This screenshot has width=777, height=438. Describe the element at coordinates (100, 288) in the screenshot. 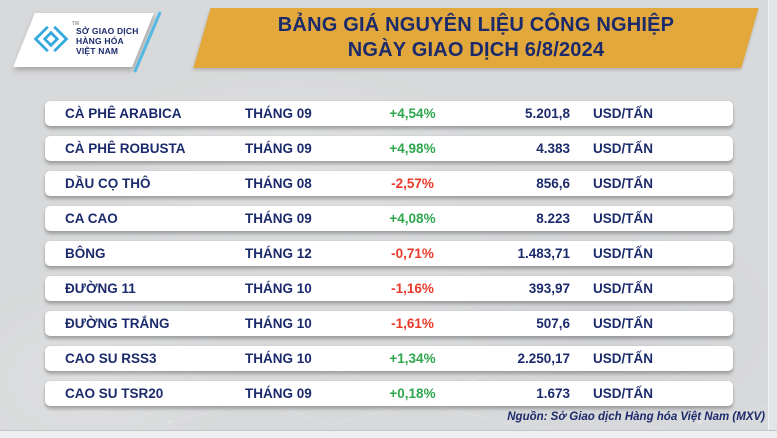

I see `commodity-name: ĐƯỜNG 11` at that location.